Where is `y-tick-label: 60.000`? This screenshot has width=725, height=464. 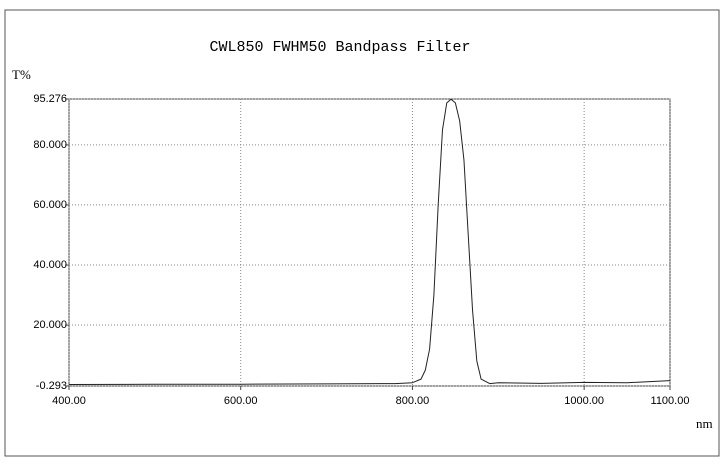
y-tick-label: 60.000 is located at coordinates (50, 205).